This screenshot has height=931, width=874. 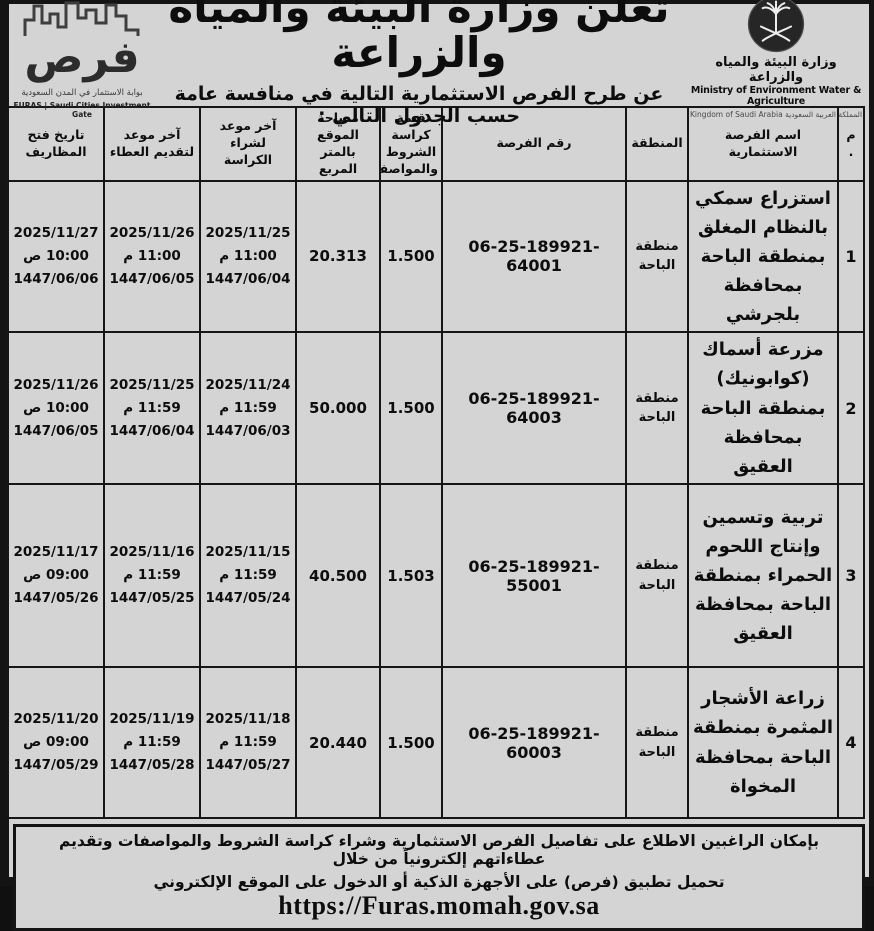 I want to click on col-header-opportunity-name: اسم الفرصة الاستثمارية, so click(x=763, y=144).